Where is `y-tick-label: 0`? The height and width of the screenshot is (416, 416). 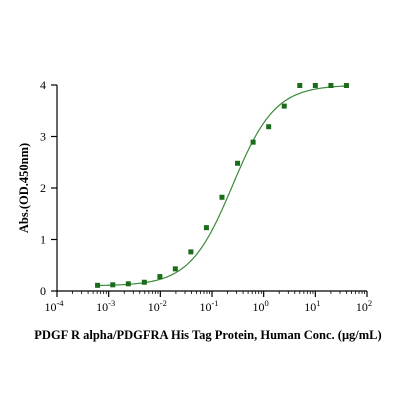
y-tick-label: 0 is located at coordinates (43, 291).